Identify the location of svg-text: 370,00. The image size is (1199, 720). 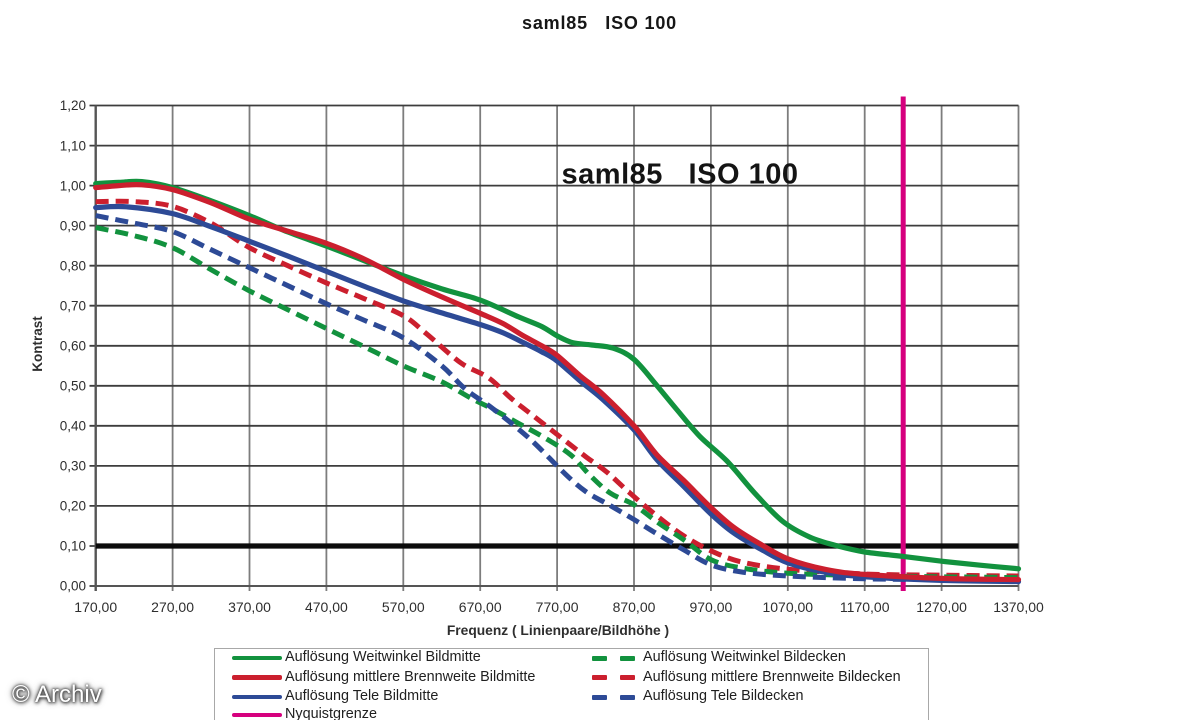
(249, 607).